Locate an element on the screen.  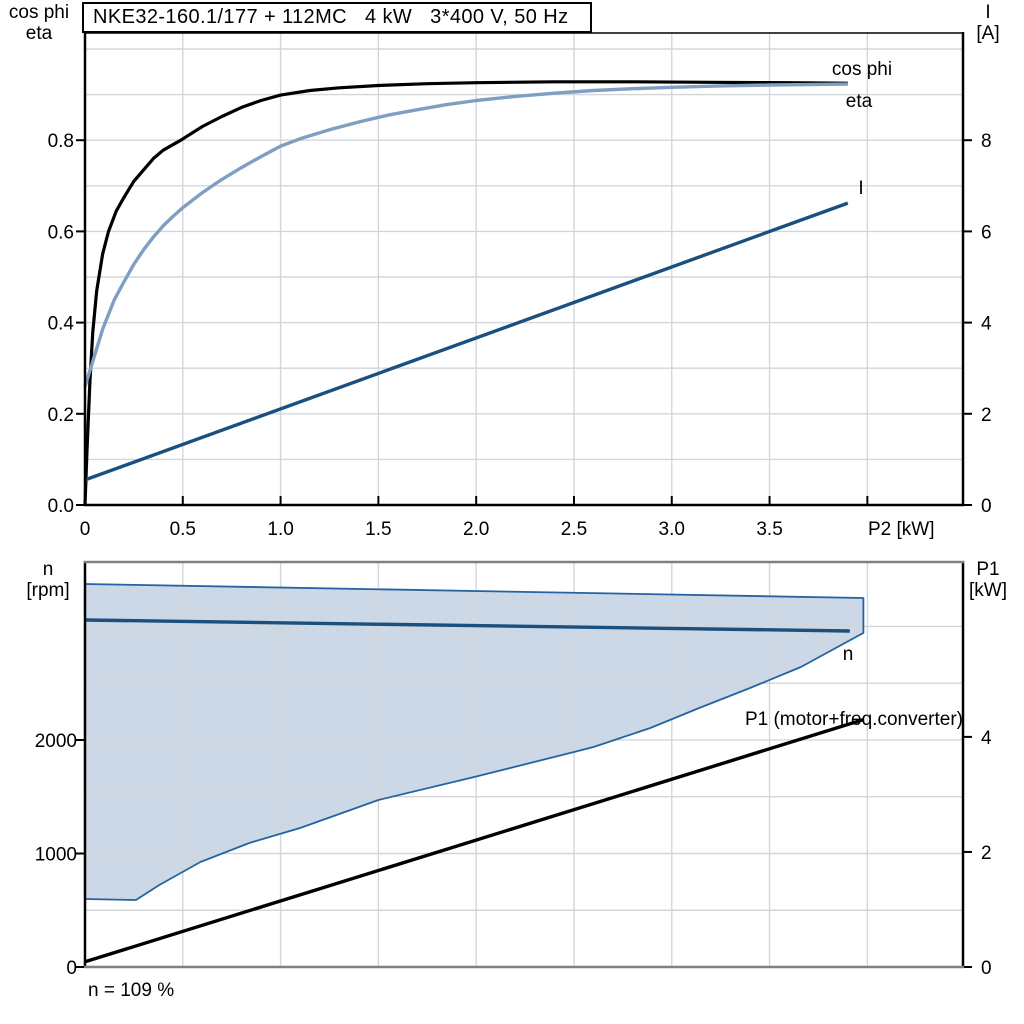
n-curve is located at coordinates (467, 625).